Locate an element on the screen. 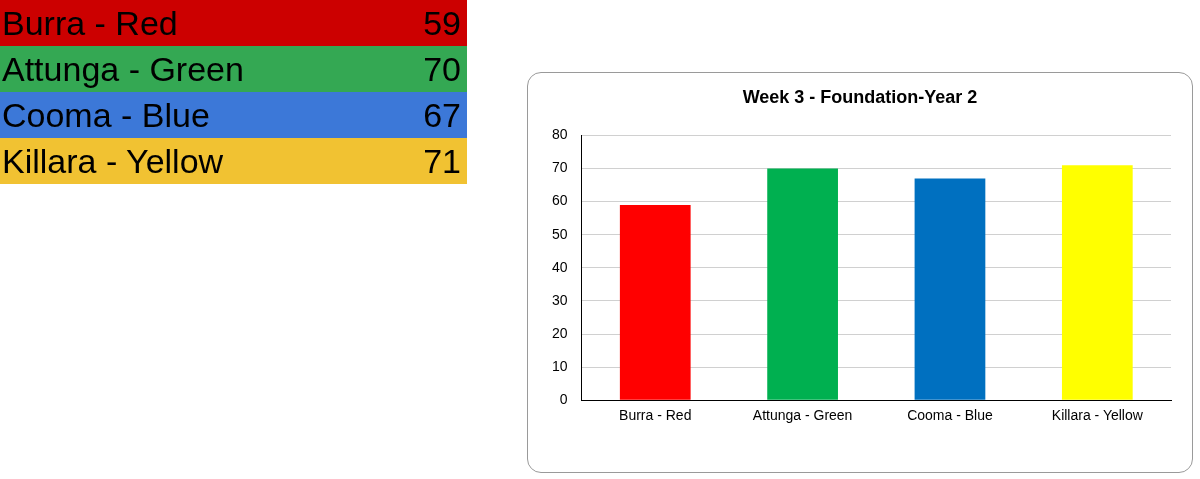  x-tick-label: Burra - Red is located at coordinates (655, 415).